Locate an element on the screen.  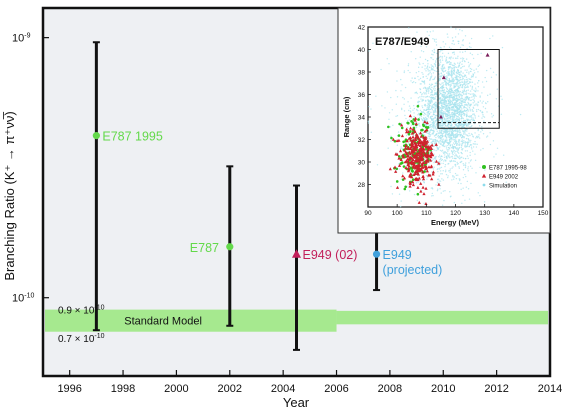
inset-point-0-1937 is located at coordinates (434, 103).